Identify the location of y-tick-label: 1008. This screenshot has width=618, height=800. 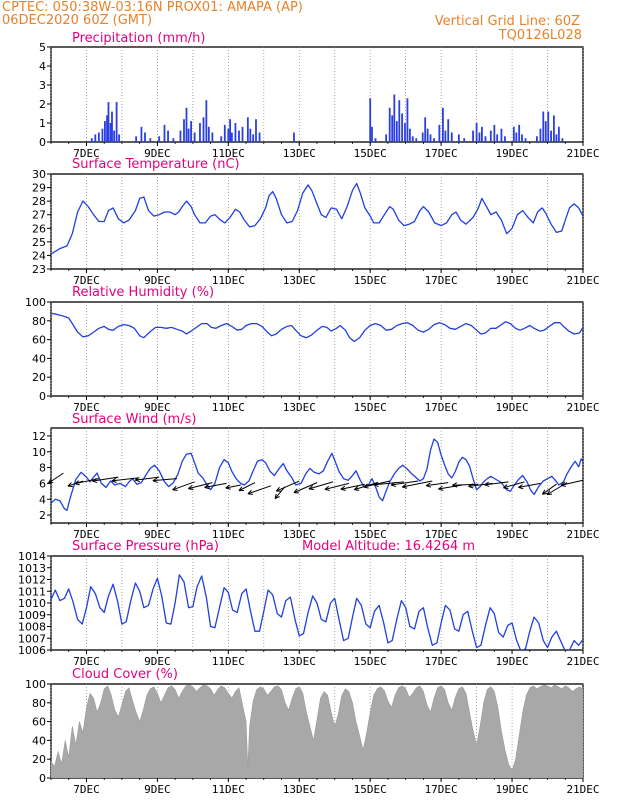
(32, 627).